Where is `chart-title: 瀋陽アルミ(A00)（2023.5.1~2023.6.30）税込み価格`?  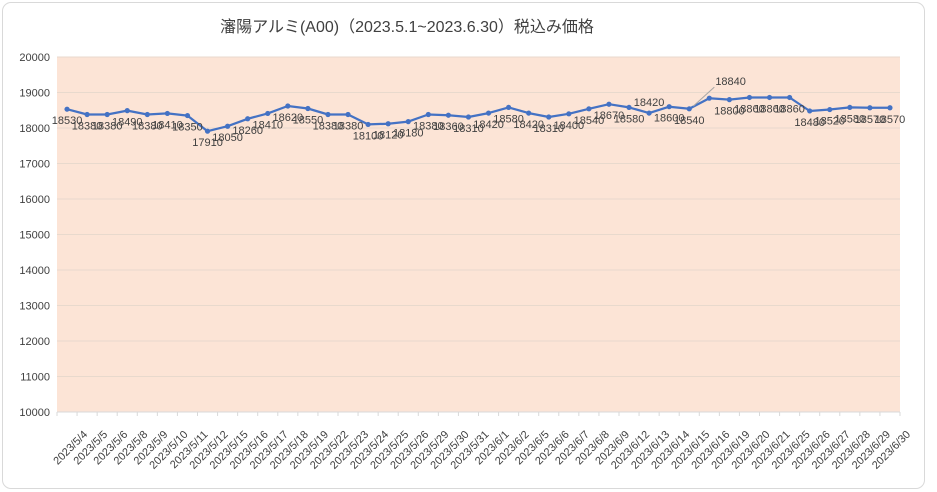
chart-title: 瀋陽アルミ(A00)（2023.5.1~2023.6.30）税込み価格 is located at coordinates (407, 27).